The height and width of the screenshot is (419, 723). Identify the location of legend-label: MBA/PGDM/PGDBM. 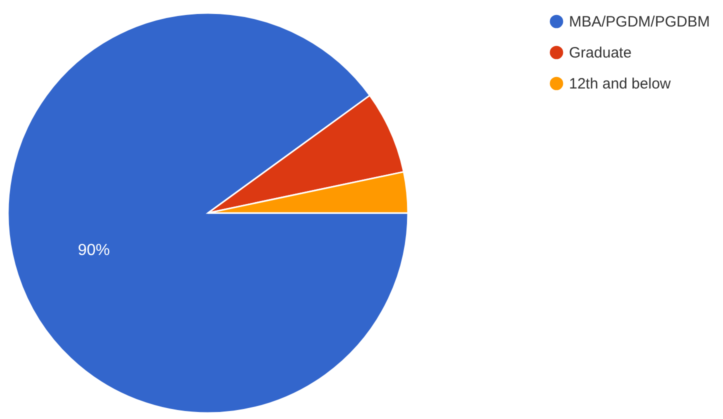
(639, 22).